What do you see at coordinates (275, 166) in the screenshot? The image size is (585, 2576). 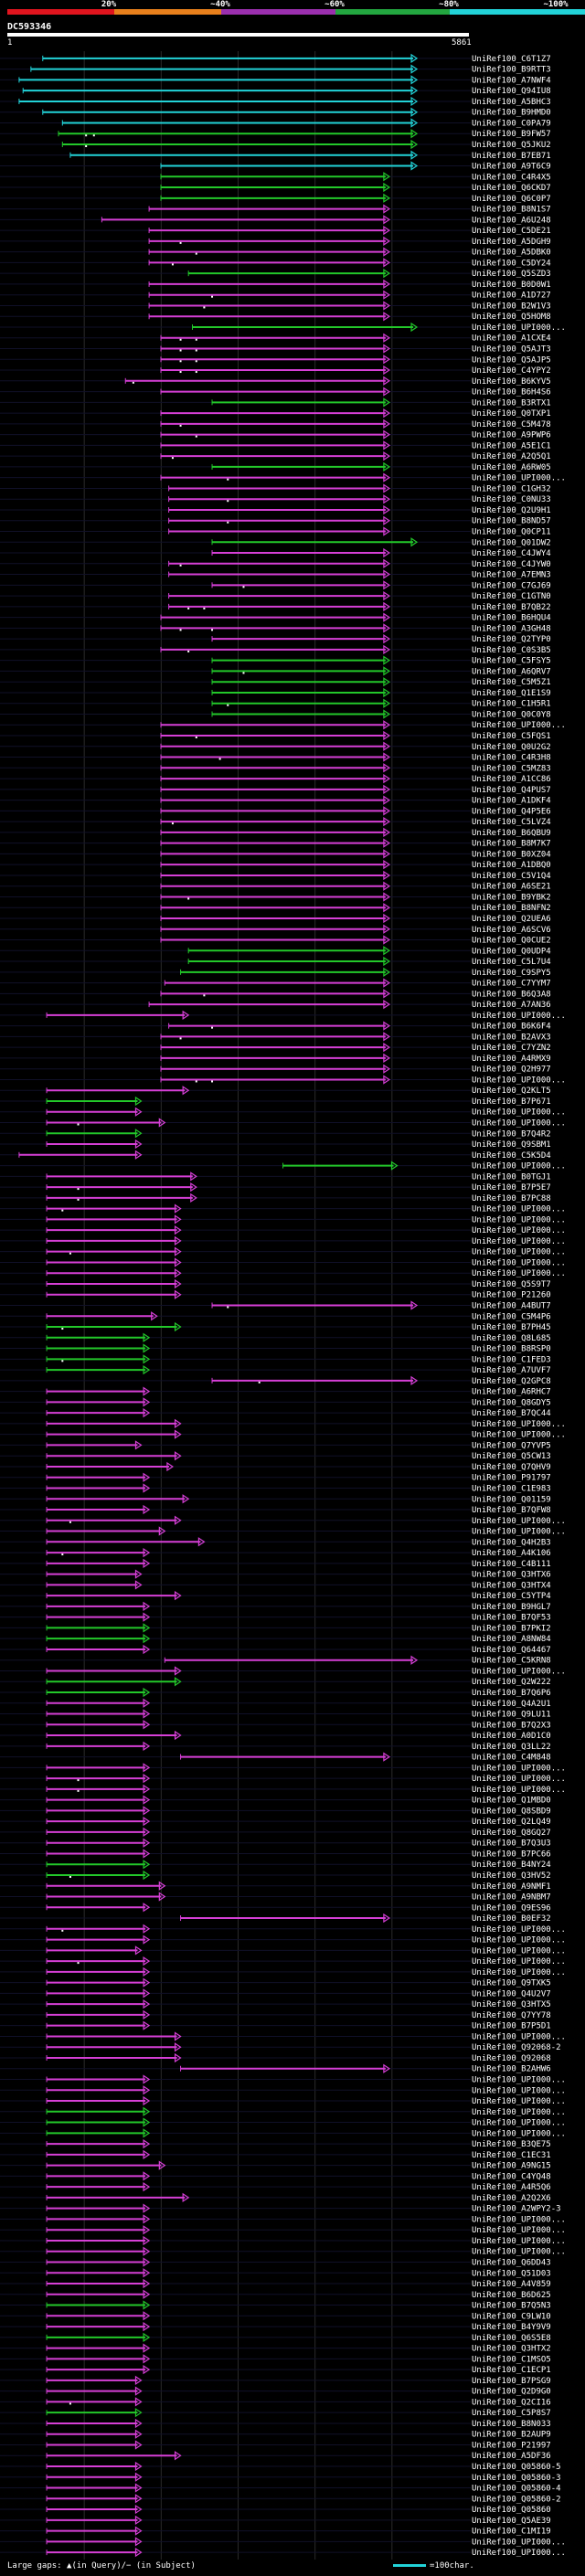 I see `hit-row: UniRef100_A9T6C9` at bounding box center [275, 166].